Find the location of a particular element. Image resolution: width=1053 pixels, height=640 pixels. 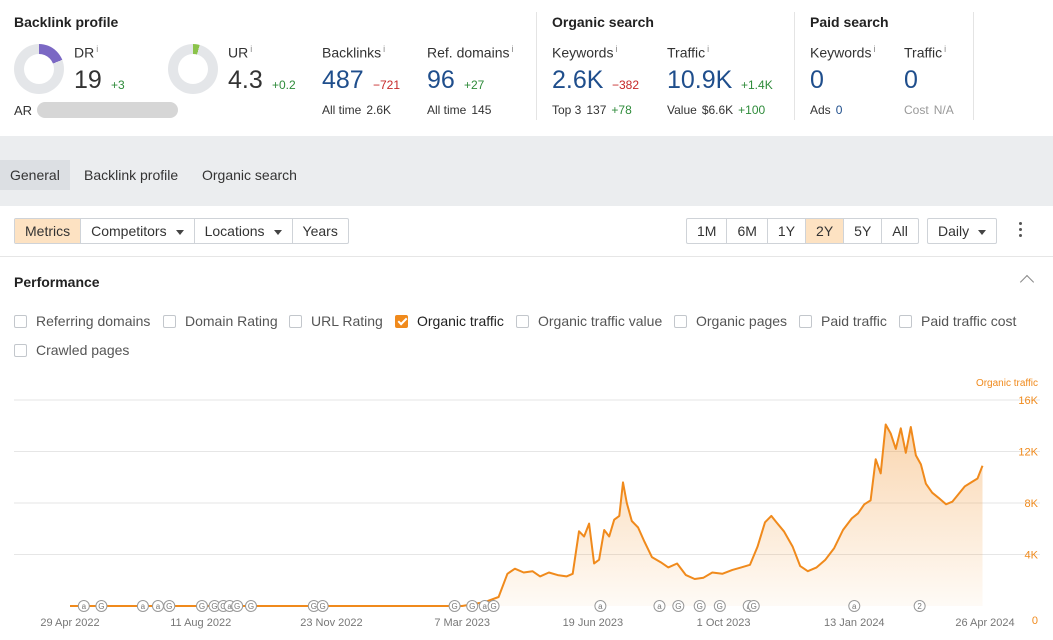

checkbox-domain-rating: Domain Rating is located at coordinates (220, 321).